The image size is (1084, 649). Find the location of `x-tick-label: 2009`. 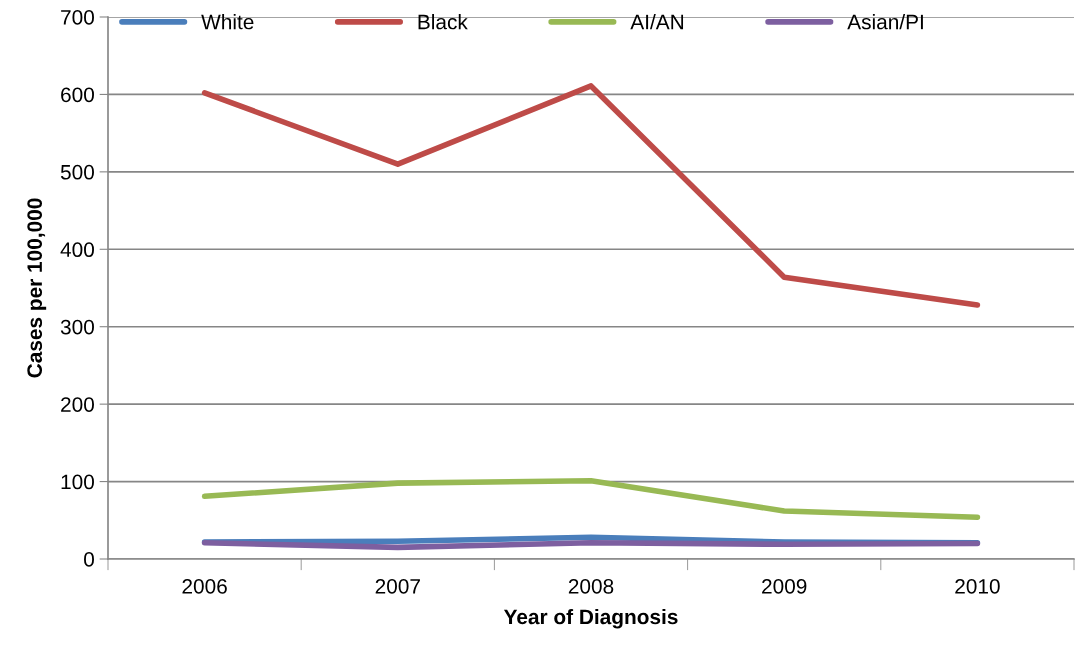

x-tick-label: 2009 is located at coordinates (784, 586).